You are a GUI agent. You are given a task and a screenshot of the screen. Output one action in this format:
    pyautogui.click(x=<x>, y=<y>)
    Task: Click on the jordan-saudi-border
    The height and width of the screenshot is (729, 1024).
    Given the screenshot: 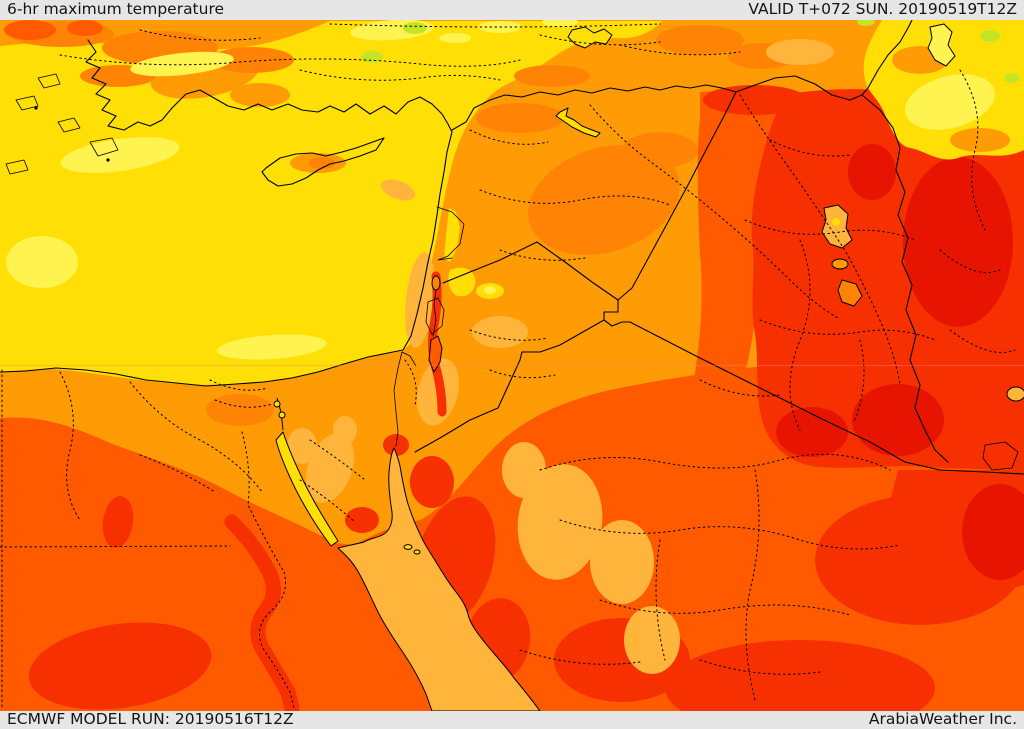 What is the action you would take?
    pyautogui.click(x=509, y=386)
    